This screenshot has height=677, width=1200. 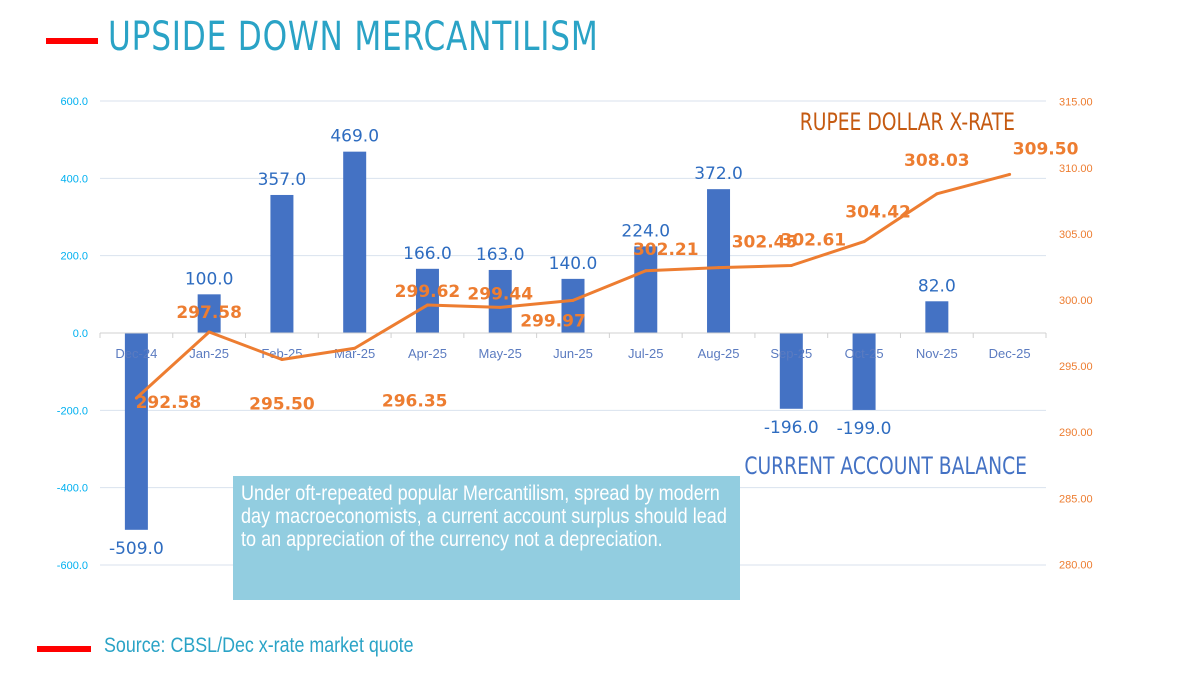 I want to click on left-axis-tick: -200.0, so click(x=72, y=411).